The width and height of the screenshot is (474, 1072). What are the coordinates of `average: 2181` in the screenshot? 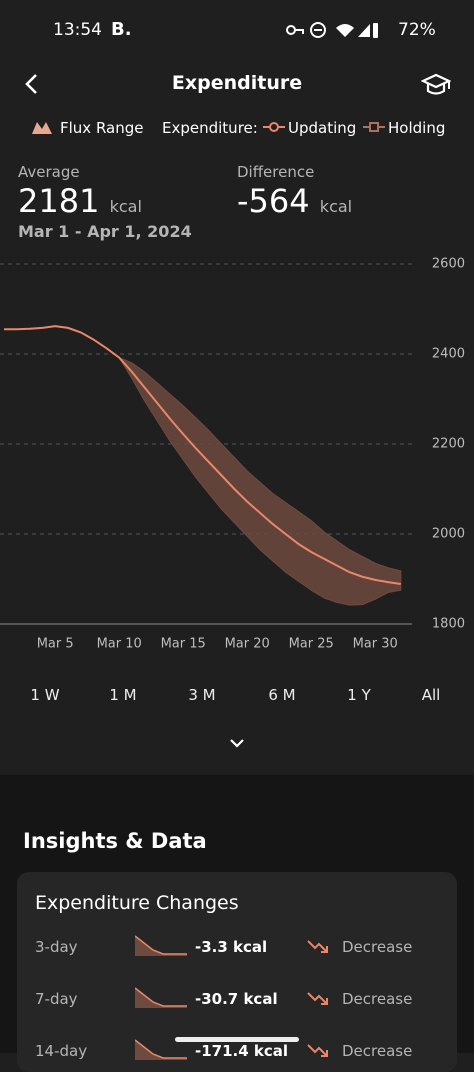 It's located at (59, 201).